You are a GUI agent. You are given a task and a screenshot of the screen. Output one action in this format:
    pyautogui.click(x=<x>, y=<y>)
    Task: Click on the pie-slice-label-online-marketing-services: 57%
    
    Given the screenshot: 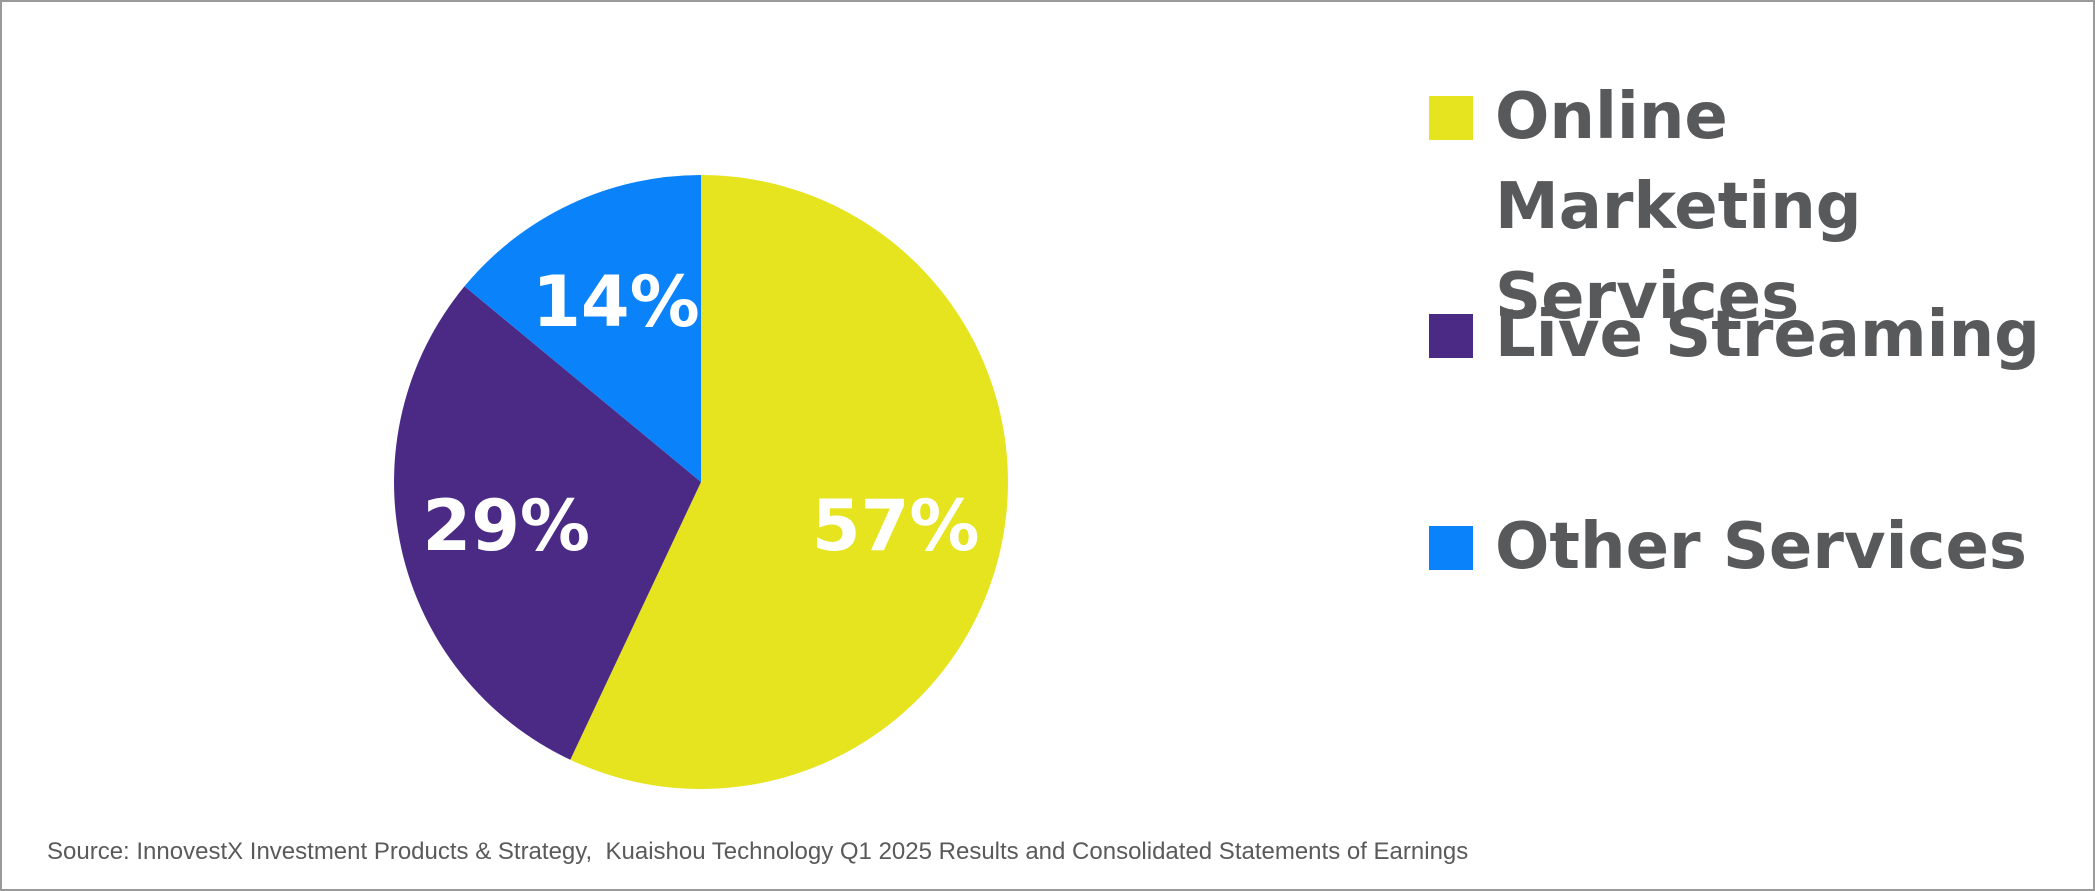 What is the action you would take?
    pyautogui.click(x=896, y=526)
    